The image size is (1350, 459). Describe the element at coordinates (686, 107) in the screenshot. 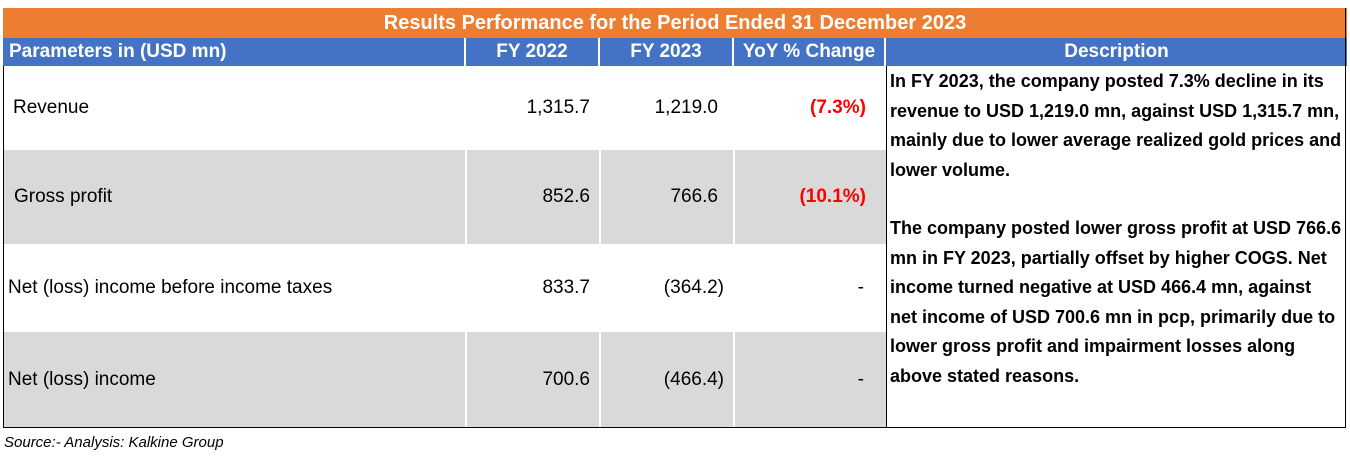

I see `row-revenue-fy2023: 1,219.0` at that location.